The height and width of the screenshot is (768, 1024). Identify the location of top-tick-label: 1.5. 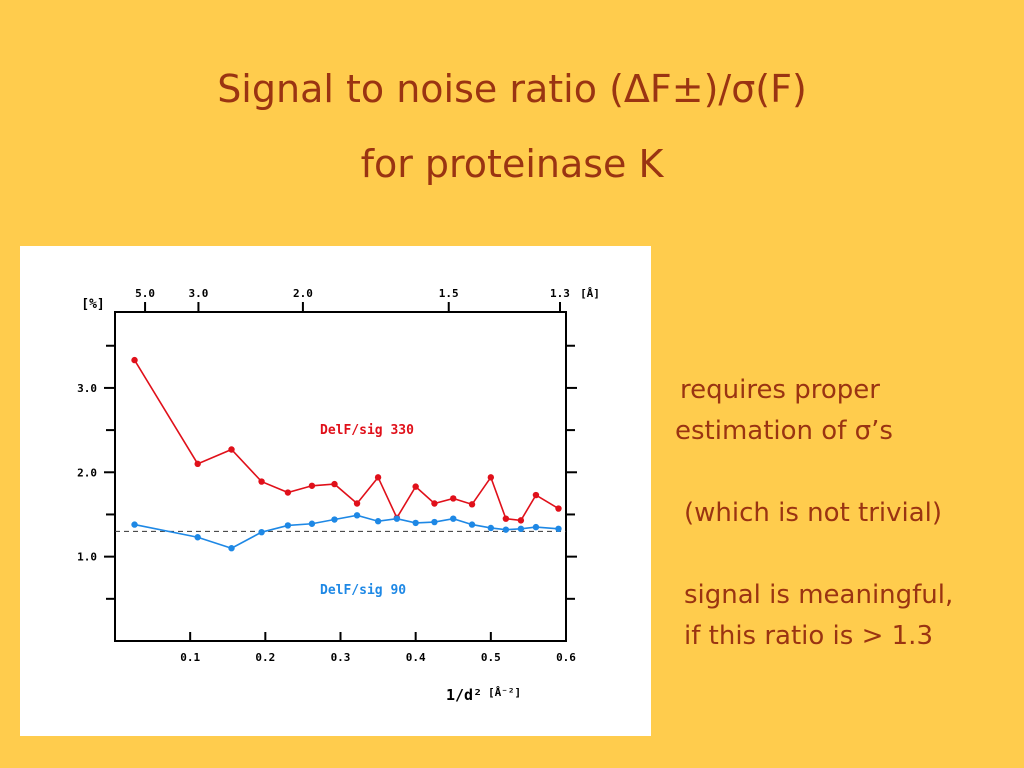
(449, 293).